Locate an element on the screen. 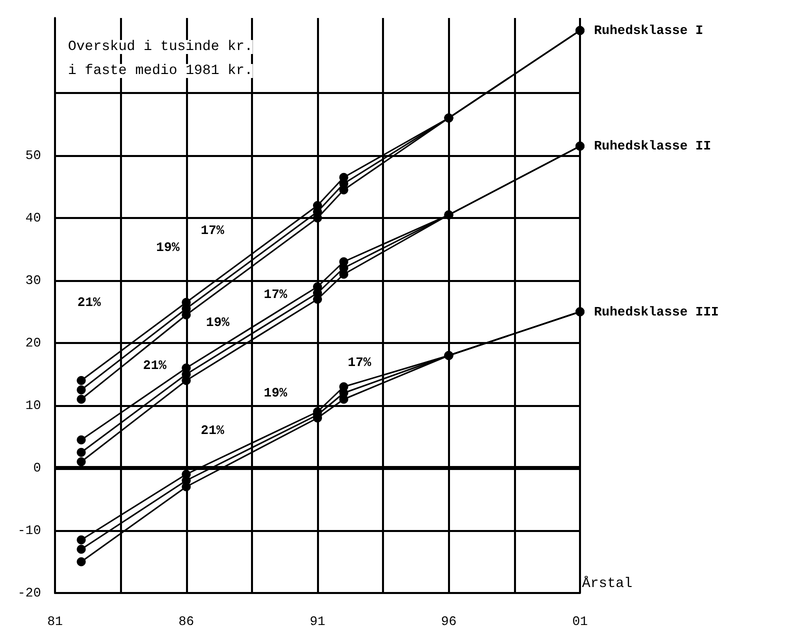 This screenshot has width=805, height=639. y-tick-label: -20 is located at coordinates (29, 593).